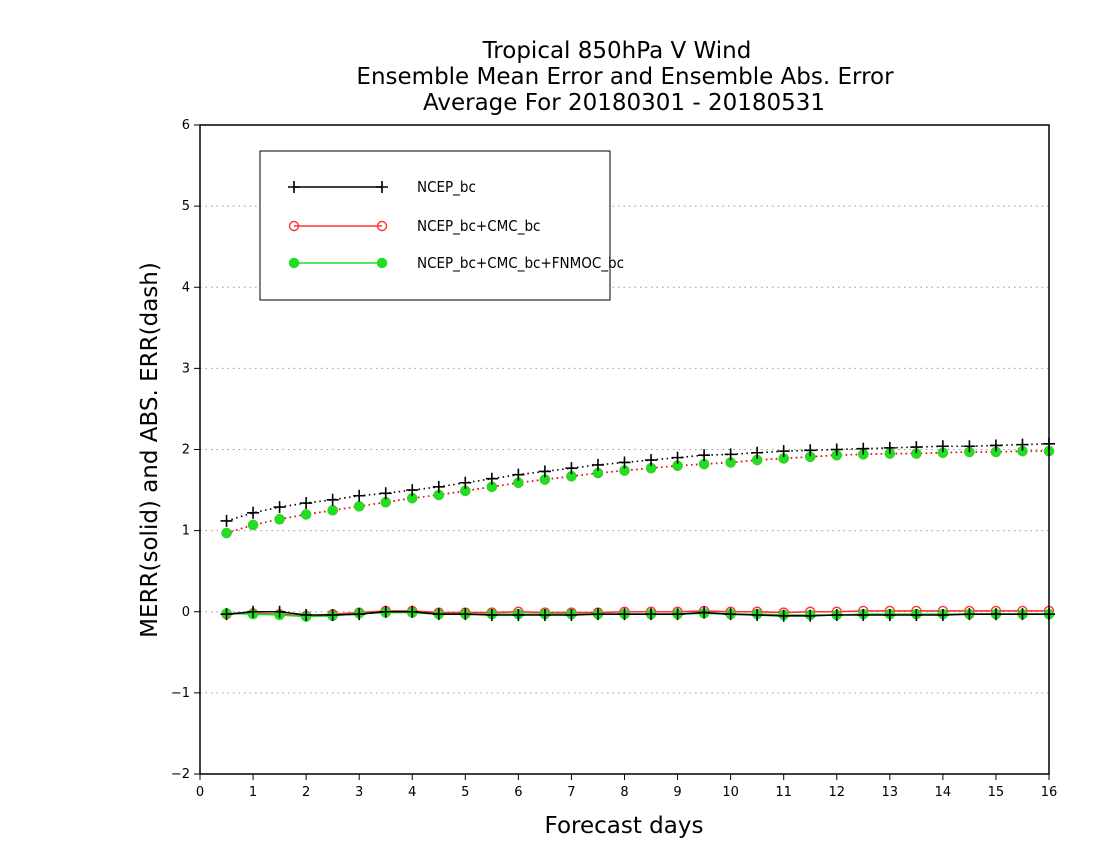 The width and height of the screenshot is (1100, 854). I want to click on legend-label: NCEP_bc, so click(446, 187).